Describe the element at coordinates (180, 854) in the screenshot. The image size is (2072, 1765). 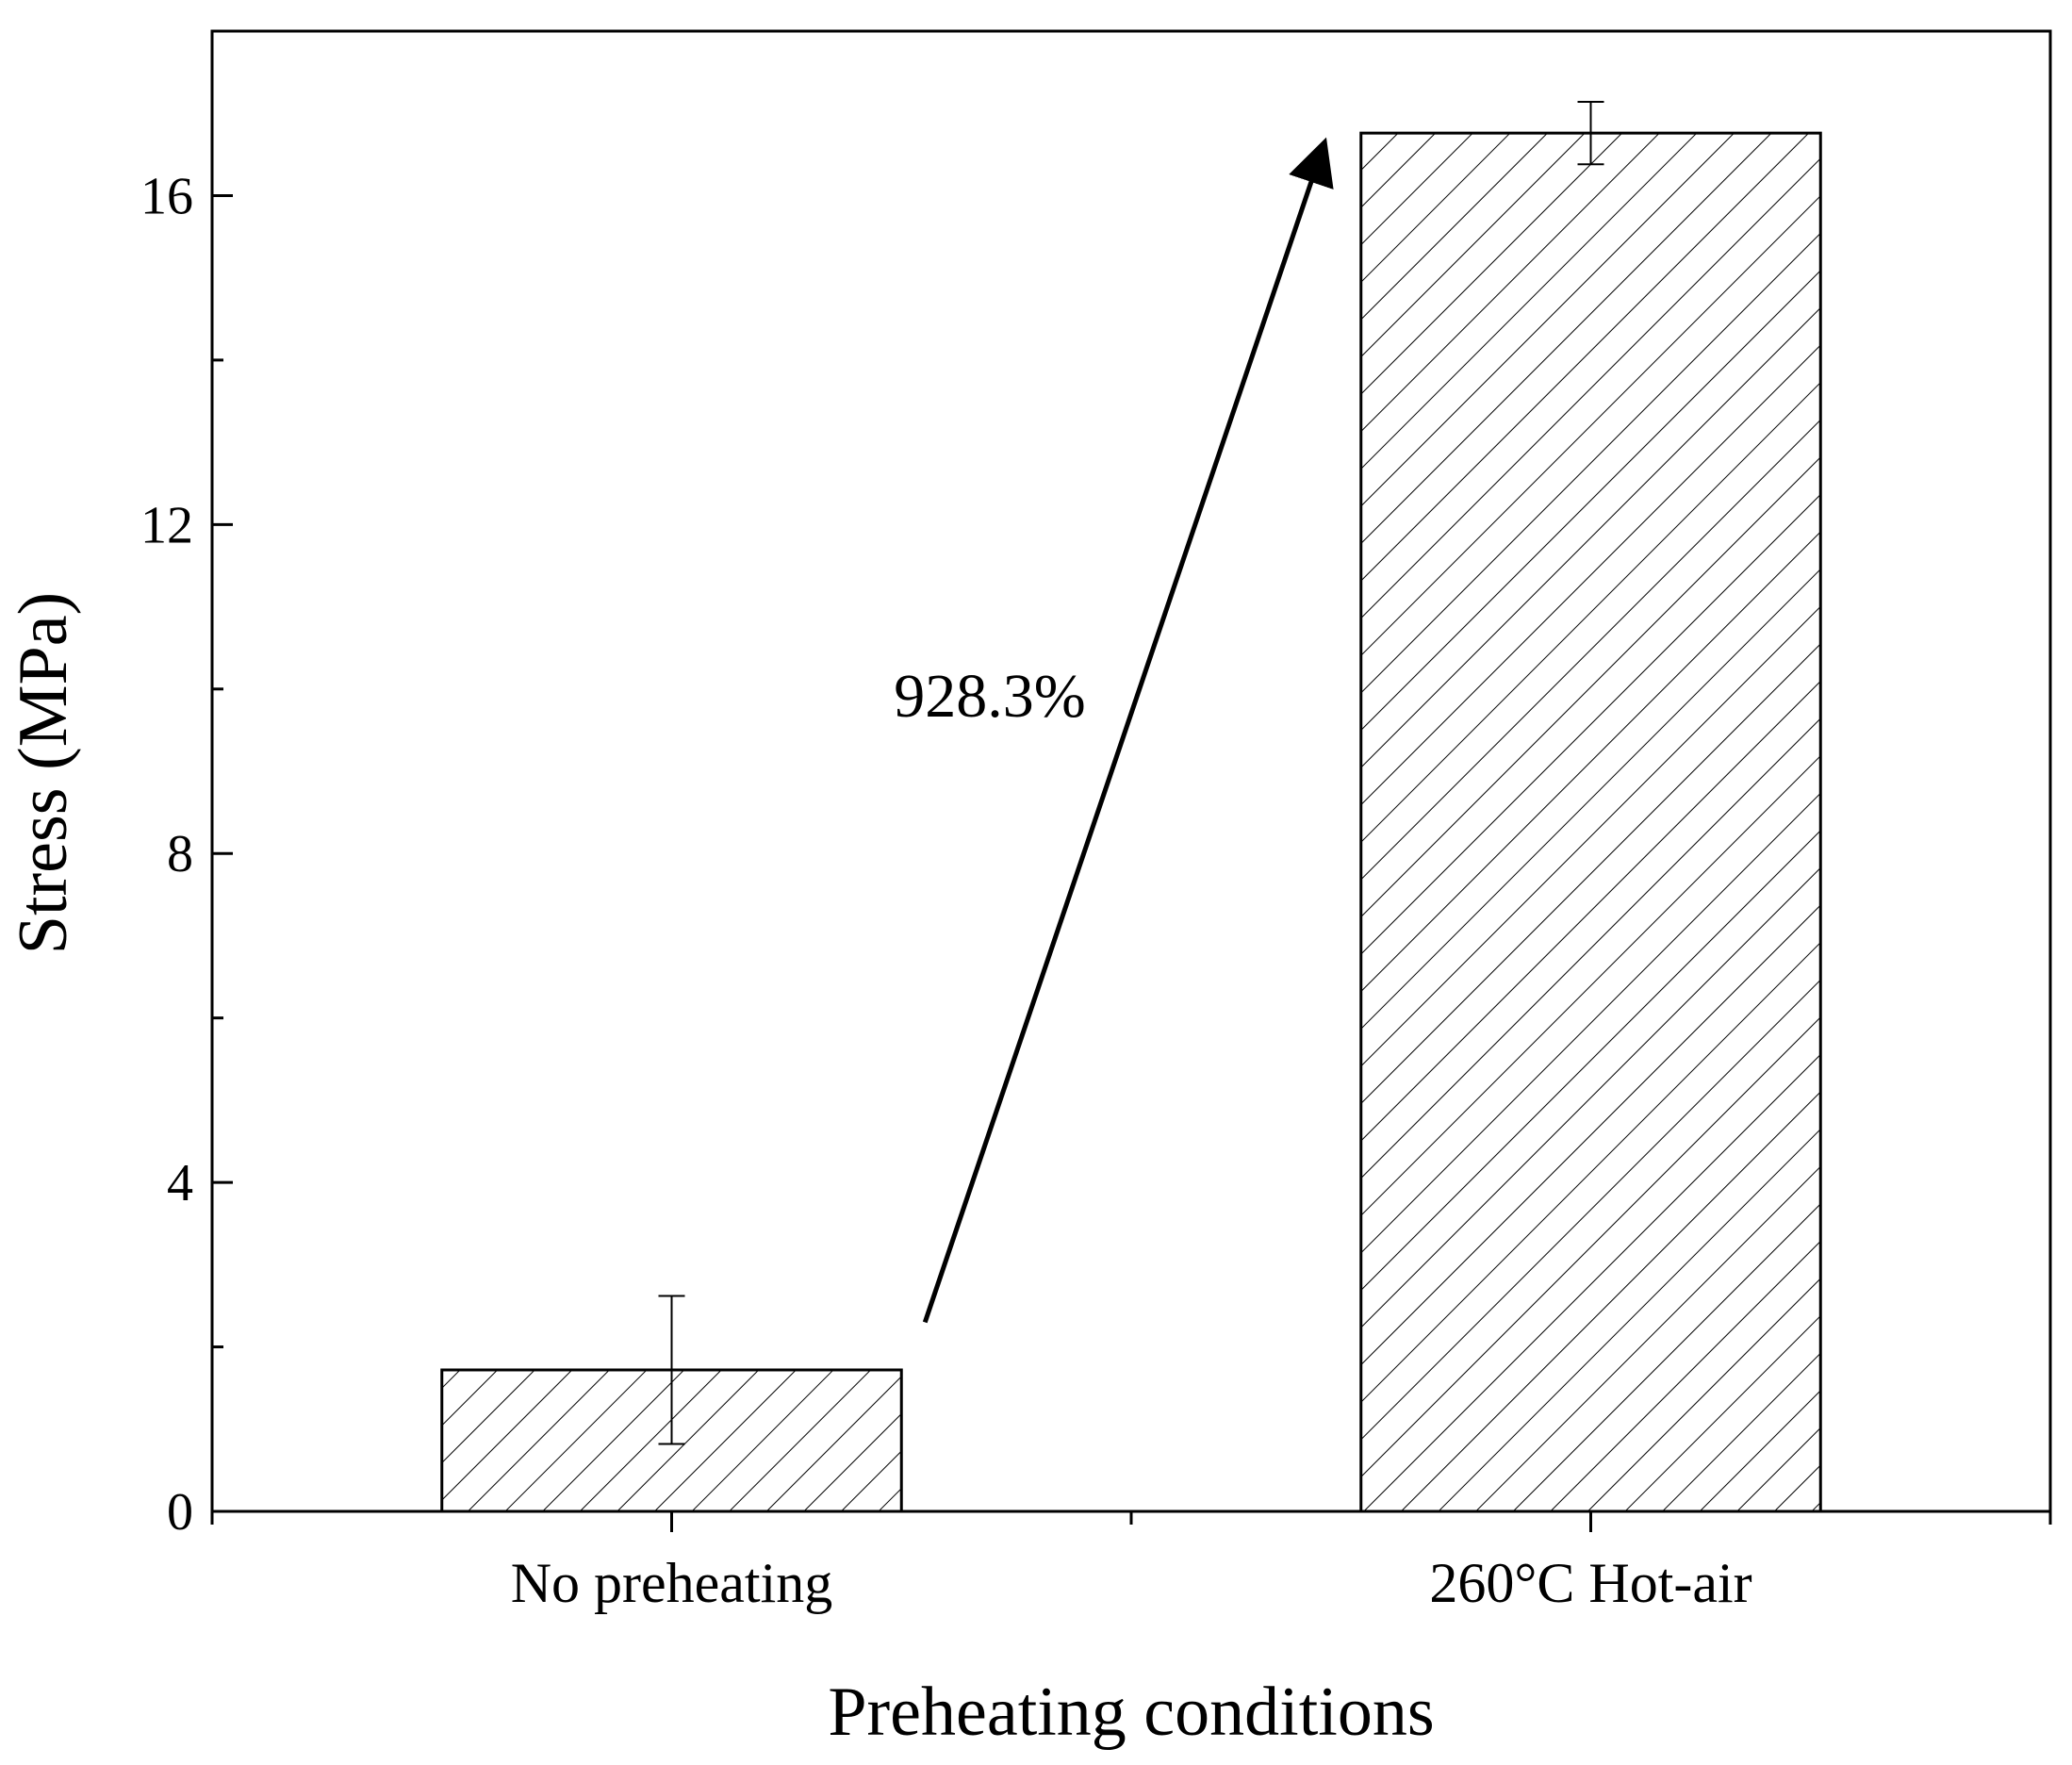
I see `y-tick-label: 8` at that location.